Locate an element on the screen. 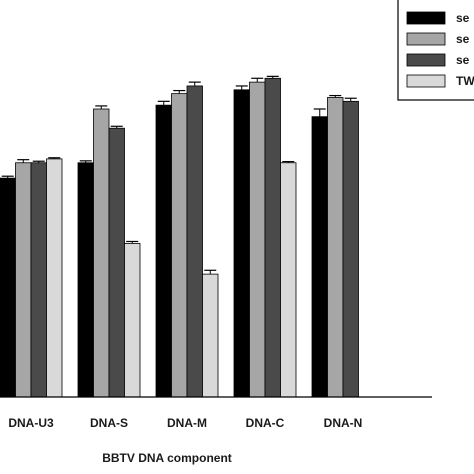  x-tick-label: DNA-C is located at coordinates (265, 423).